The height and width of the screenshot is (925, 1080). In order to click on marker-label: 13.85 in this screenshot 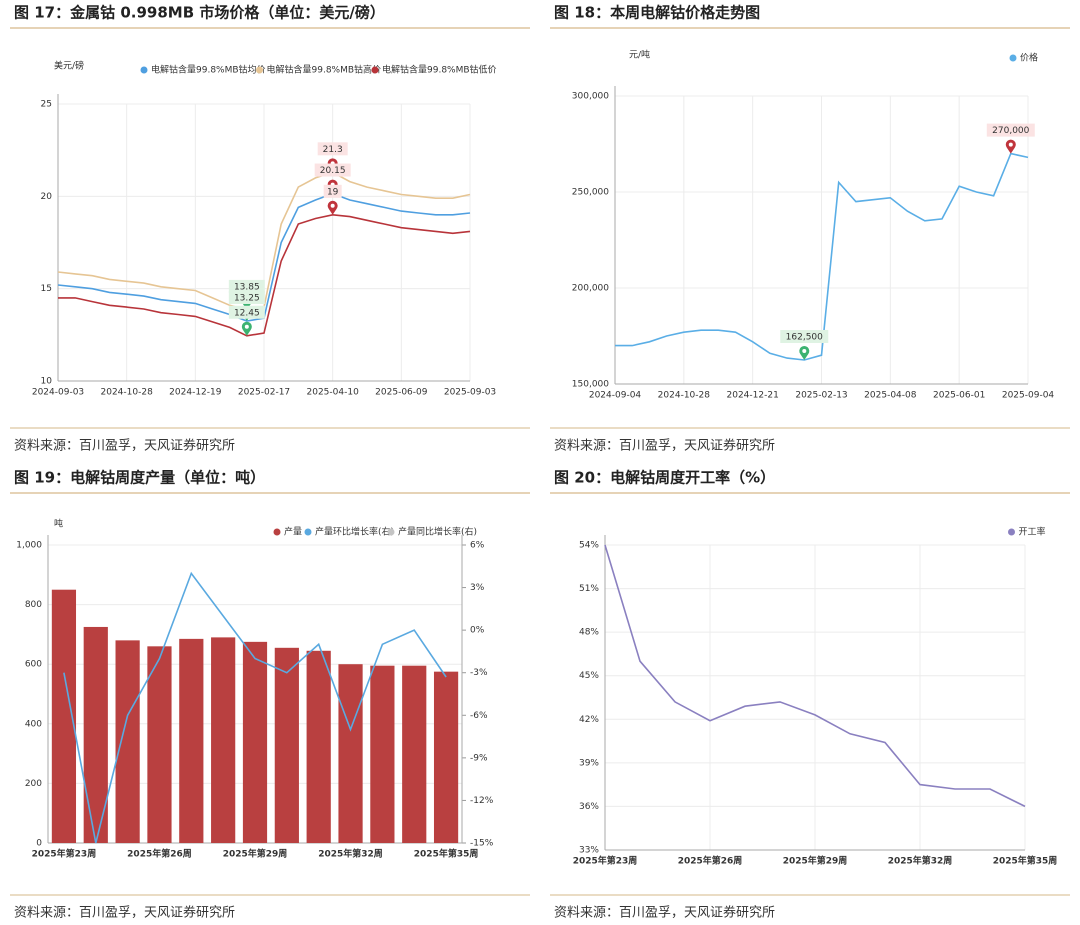, I will do `click(247, 287)`.